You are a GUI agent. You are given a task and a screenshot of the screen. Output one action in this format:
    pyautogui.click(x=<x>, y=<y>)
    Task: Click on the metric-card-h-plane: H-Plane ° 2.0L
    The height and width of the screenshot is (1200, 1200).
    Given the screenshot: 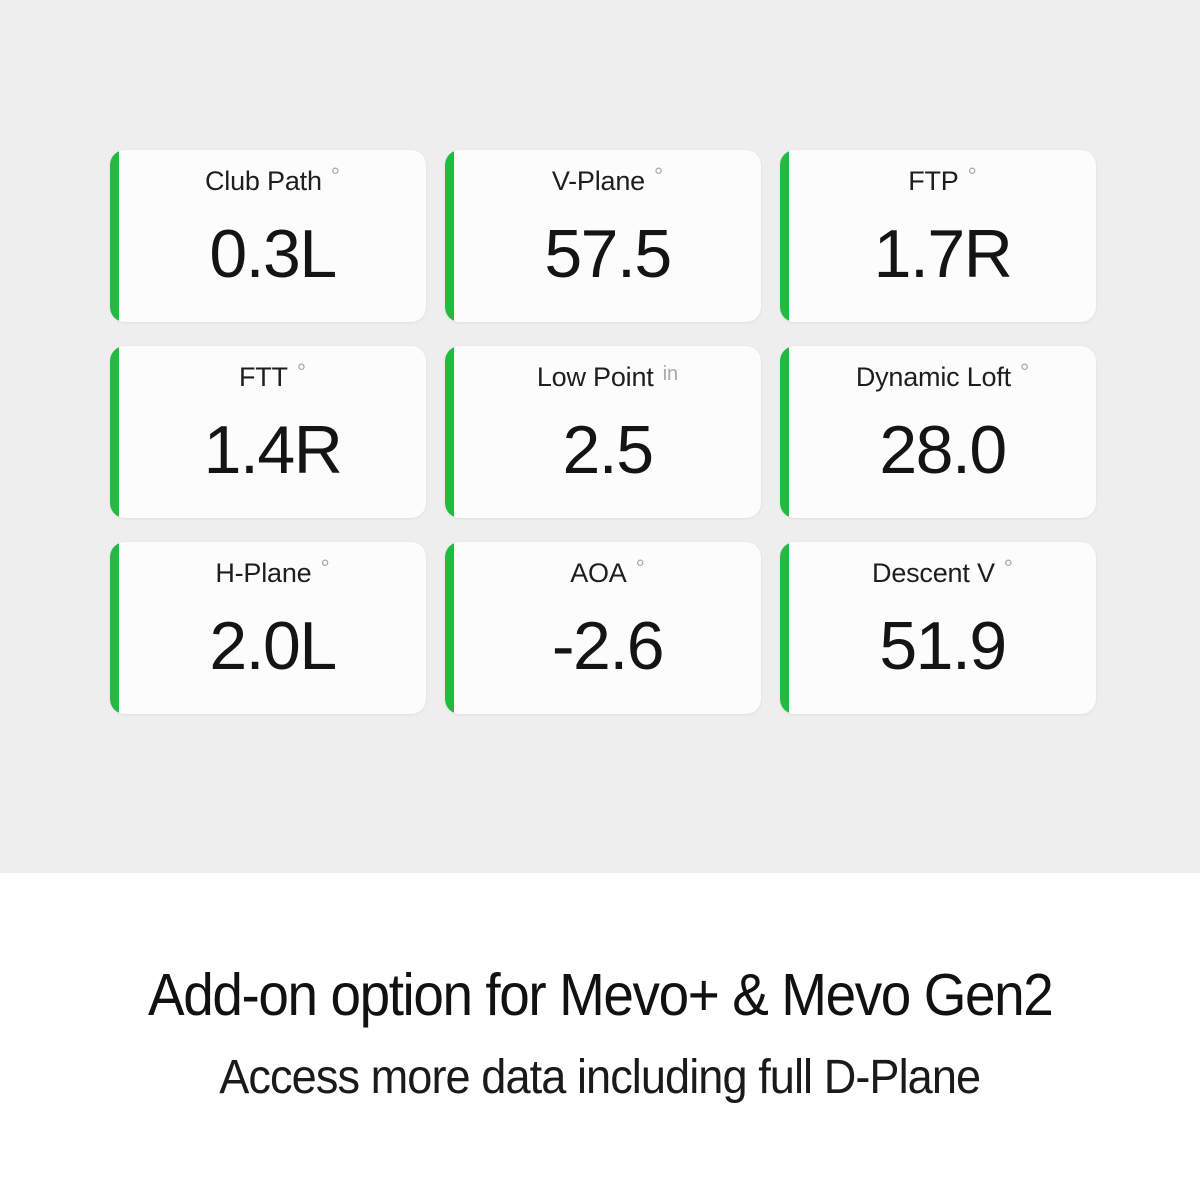 What is the action you would take?
    pyautogui.click(x=268, y=628)
    